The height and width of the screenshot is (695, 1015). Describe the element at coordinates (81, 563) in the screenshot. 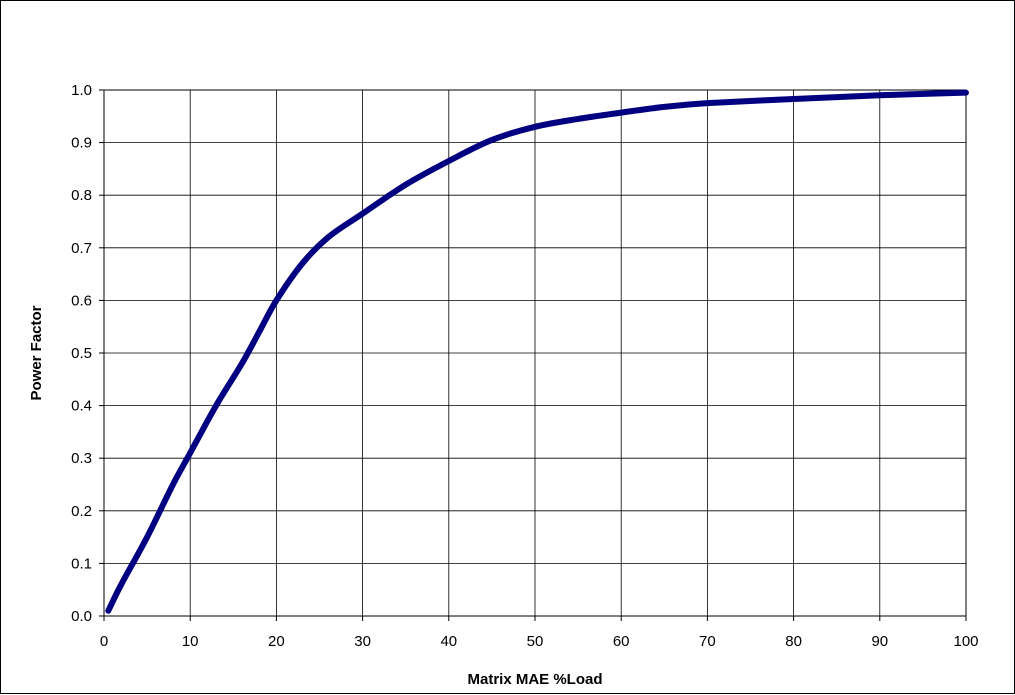

I see `y-tick-label: 0.1` at that location.